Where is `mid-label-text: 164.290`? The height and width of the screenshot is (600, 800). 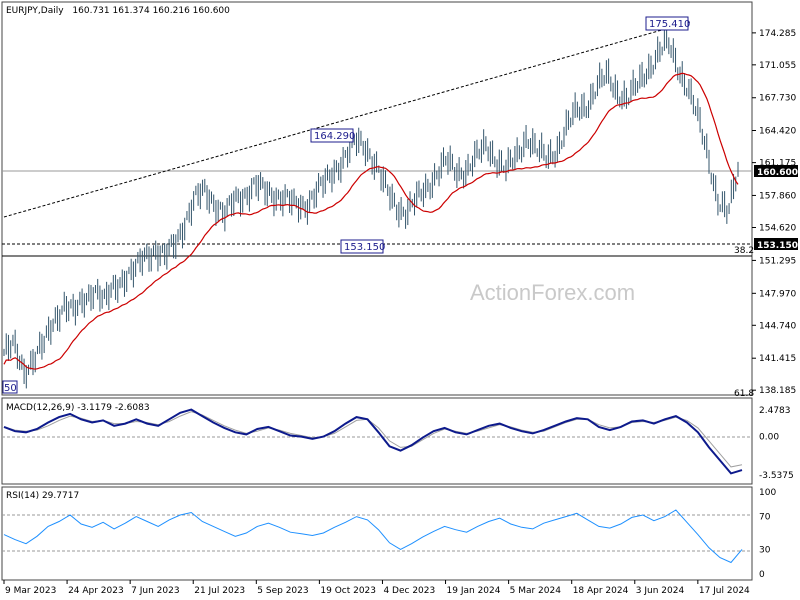
mid-label-text: 164.290 is located at coordinates (334, 136).